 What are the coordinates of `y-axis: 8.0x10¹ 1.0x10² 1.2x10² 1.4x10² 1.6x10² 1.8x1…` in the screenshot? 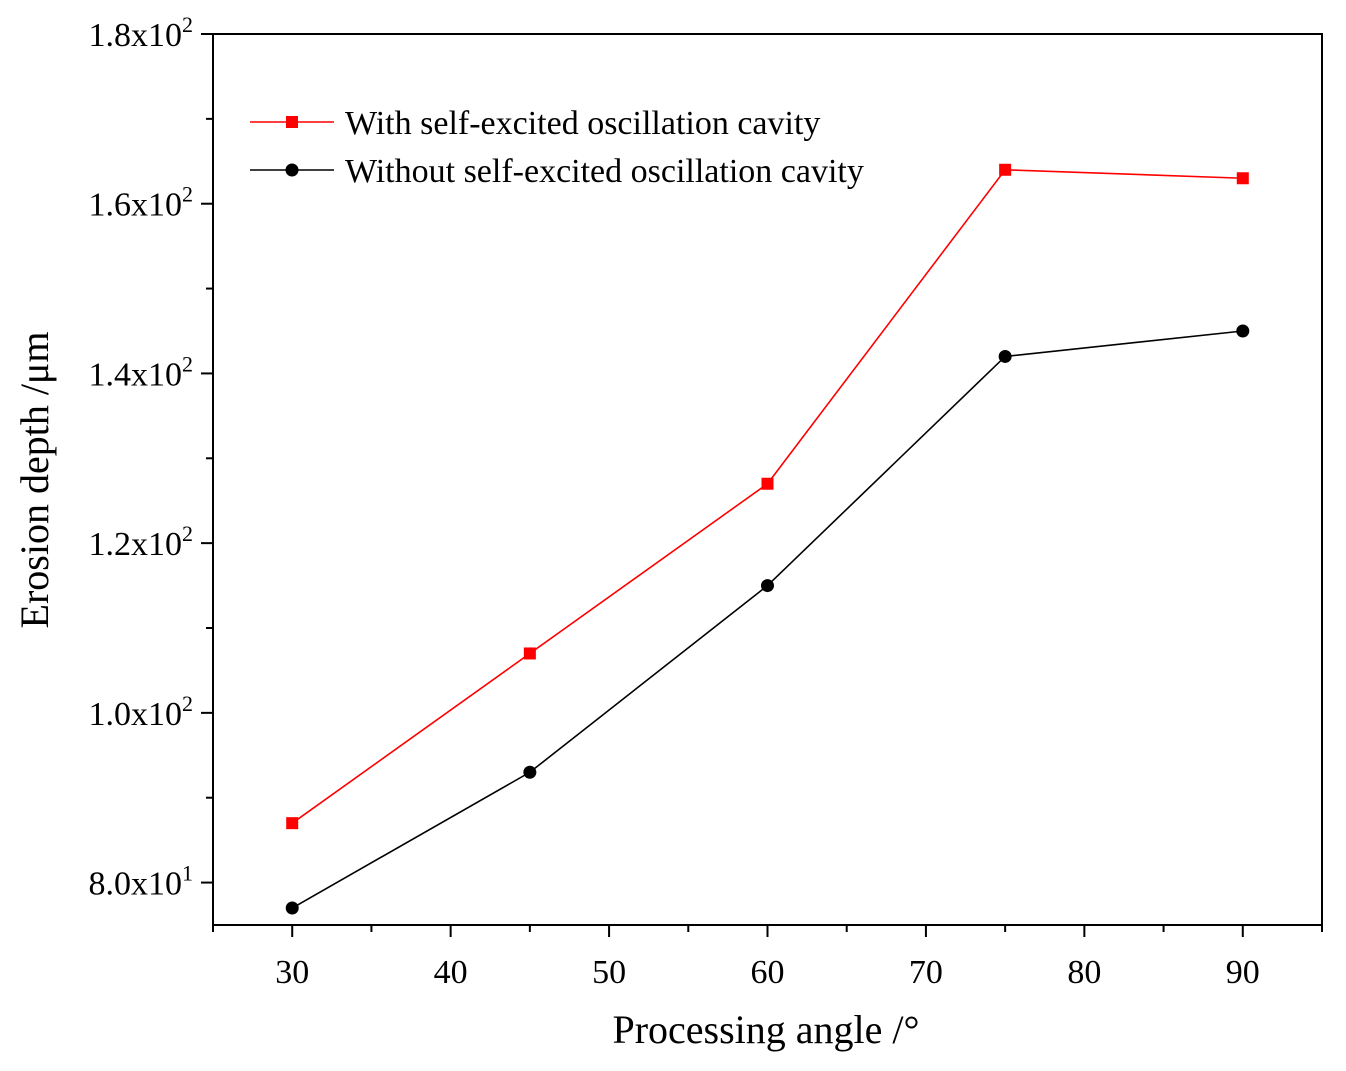 It's located at (151, 457).